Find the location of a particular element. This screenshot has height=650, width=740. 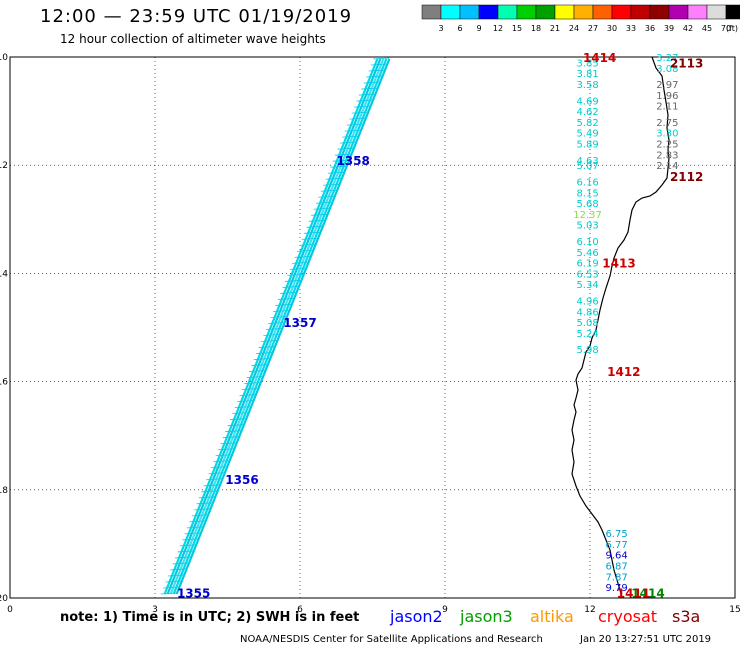

swh-value: 6.19 is located at coordinates (587, 264).